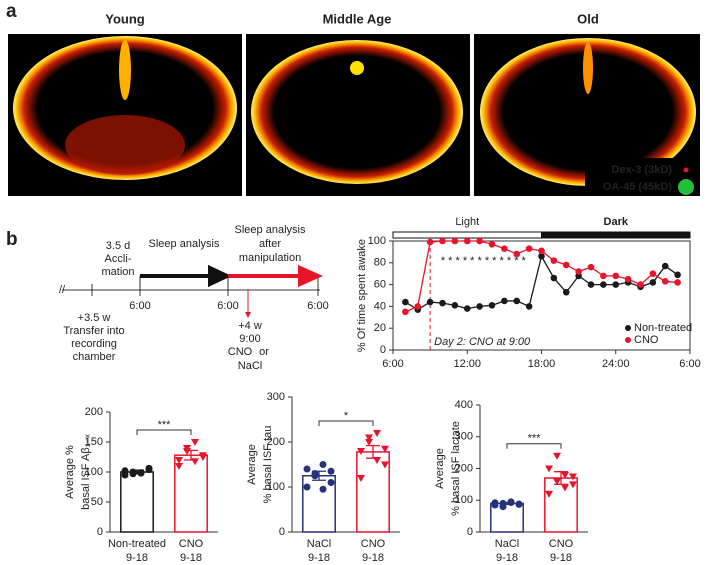  What do you see at coordinates (380, 306) in the screenshot?
I see `y-tick-label: 40` at bounding box center [380, 306].